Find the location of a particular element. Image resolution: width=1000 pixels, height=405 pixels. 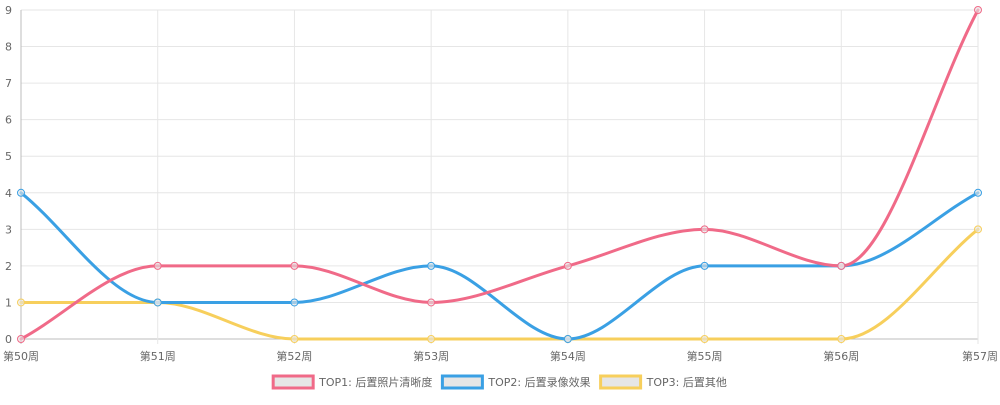

legend-item-1: TOP1: 后置照片清晰度 is located at coordinates (351, 382).